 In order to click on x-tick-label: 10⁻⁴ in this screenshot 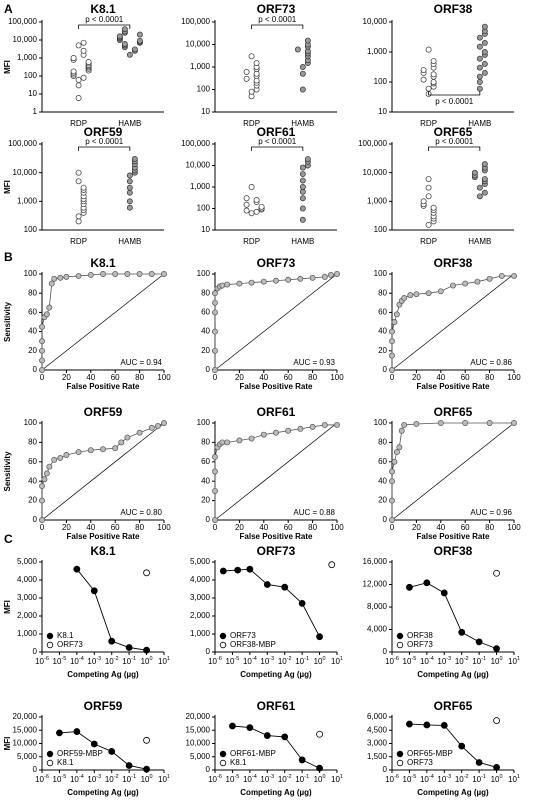, I will do `click(77, 779)`.